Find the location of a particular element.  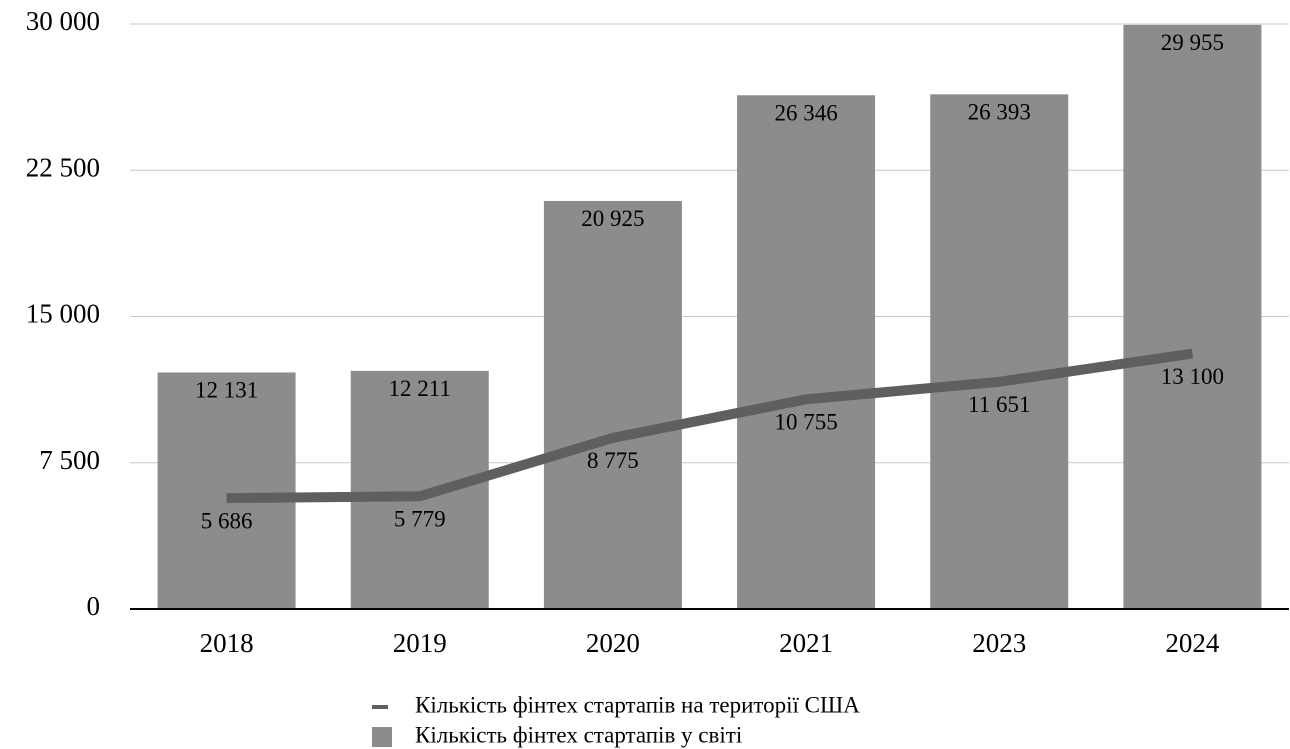

y-tick-label: 0 is located at coordinates (94, 606).